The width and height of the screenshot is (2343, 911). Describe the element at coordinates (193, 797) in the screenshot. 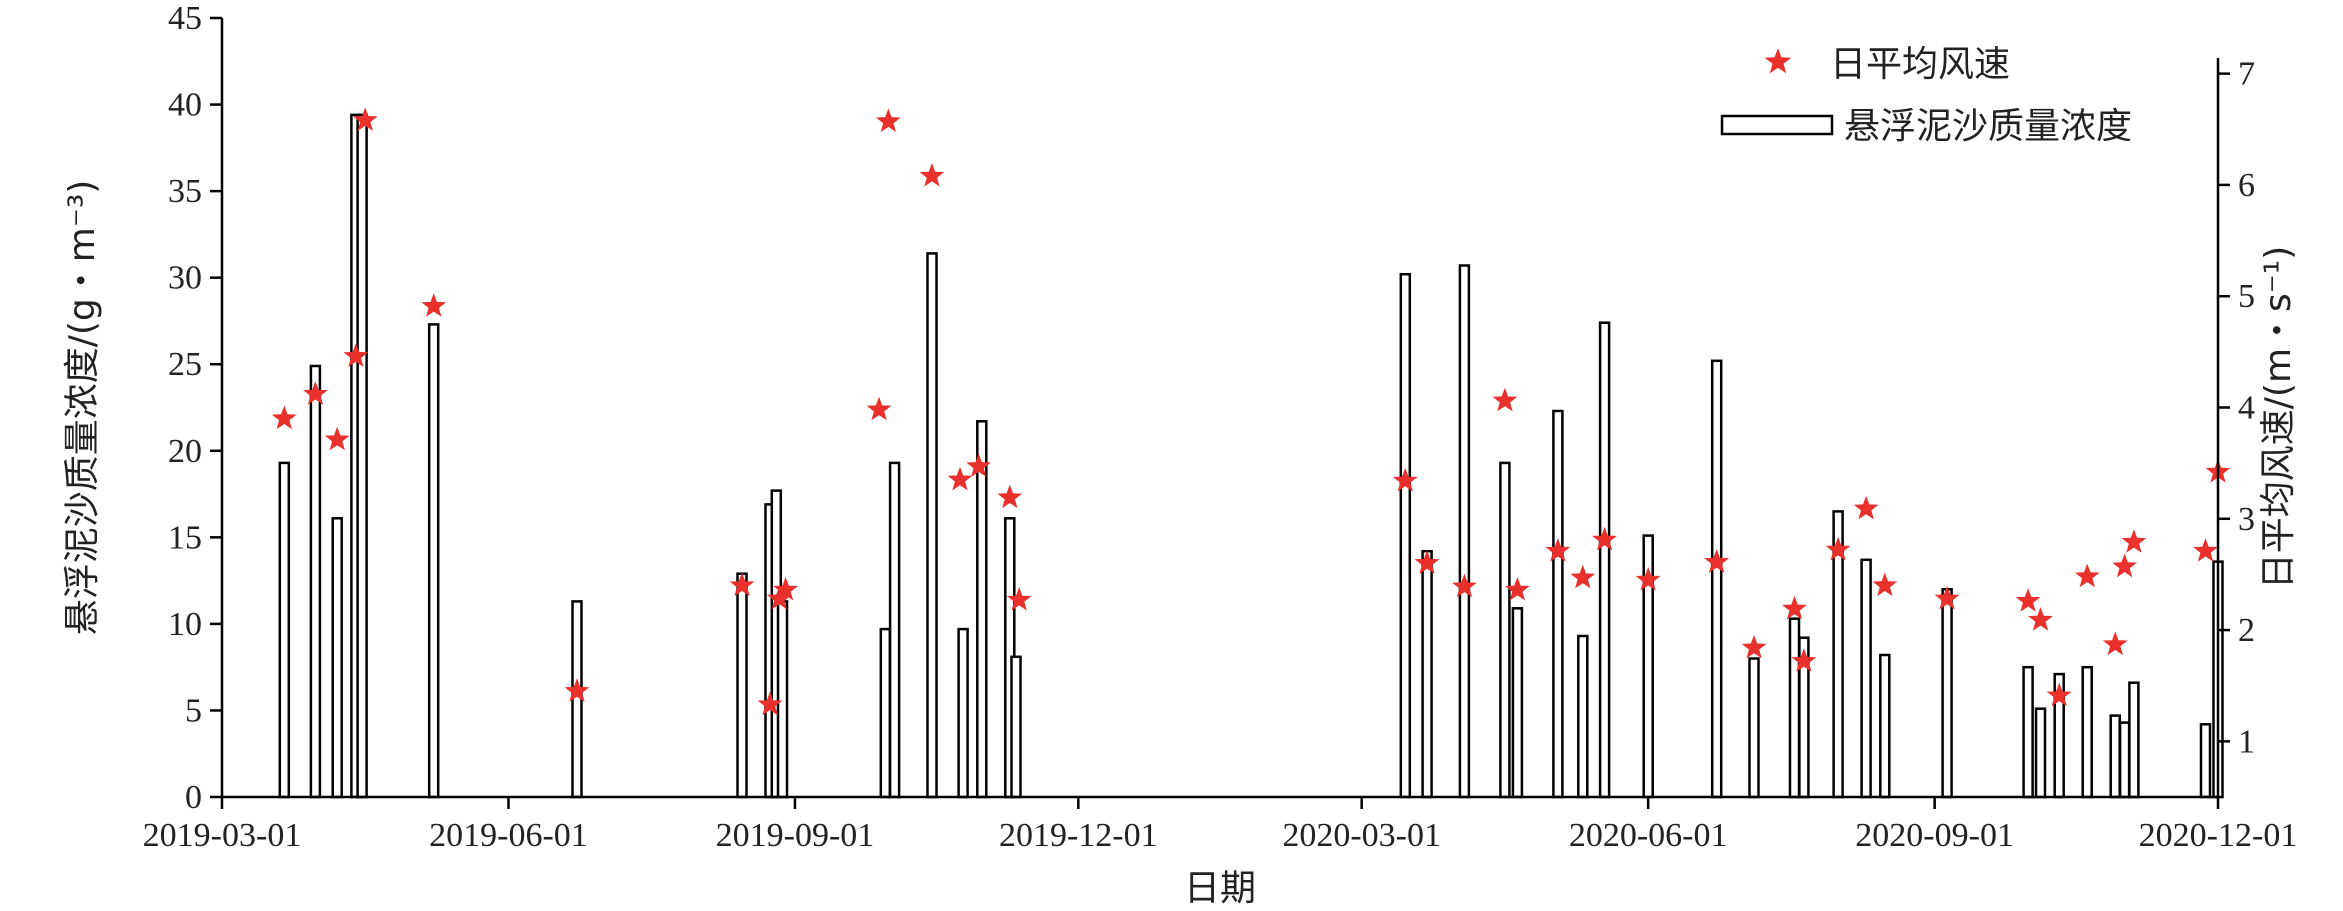

I see `y-tick-label: 0` at that location.